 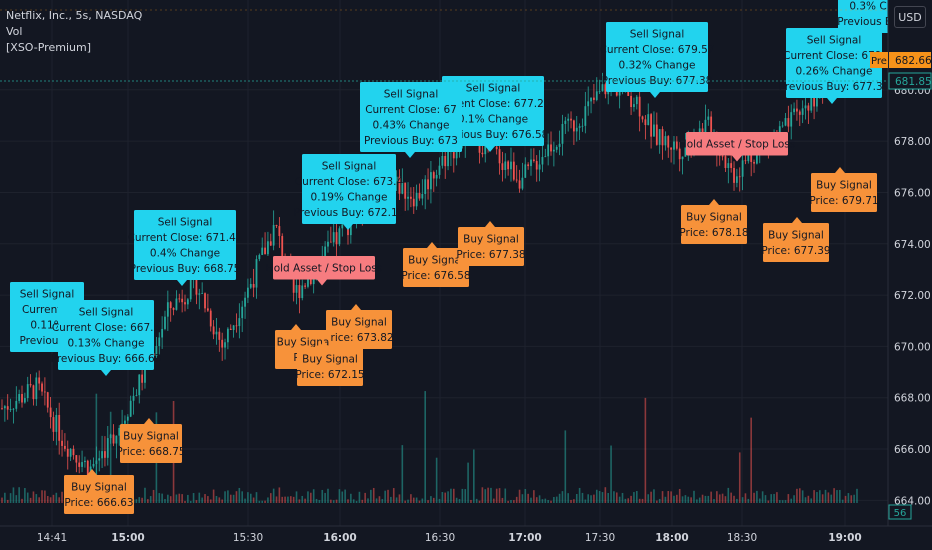 What do you see at coordinates (912, 296) in the screenshot?
I see `y-tick-label: 672.00` at bounding box center [912, 296].